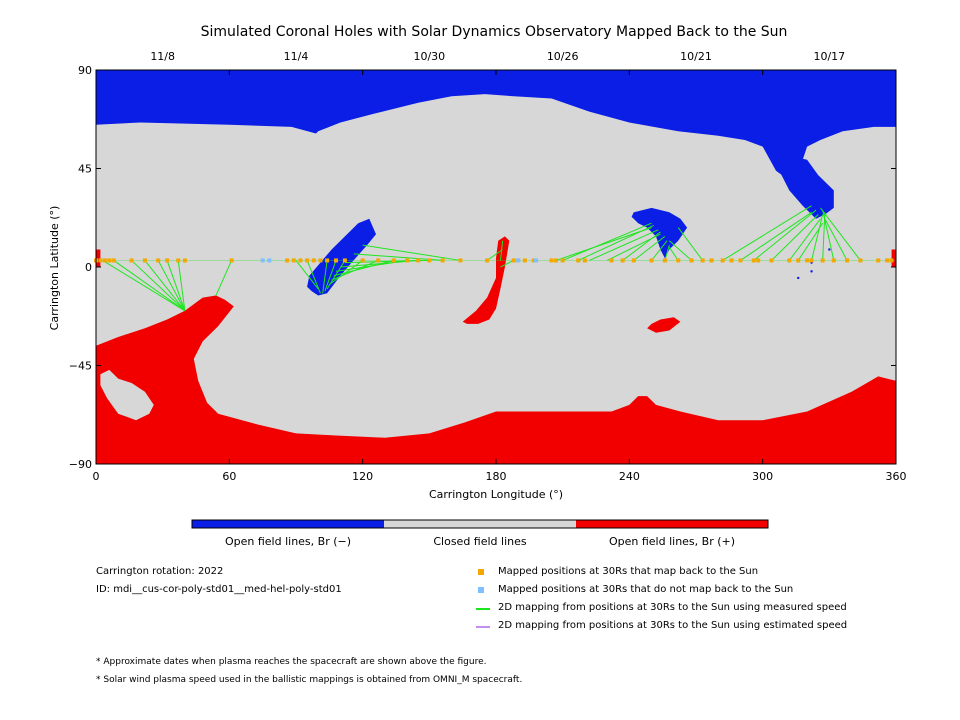  What do you see at coordinates (563, 56) in the screenshot?
I see `top-date-label: 10/26` at bounding box center [563, 56].